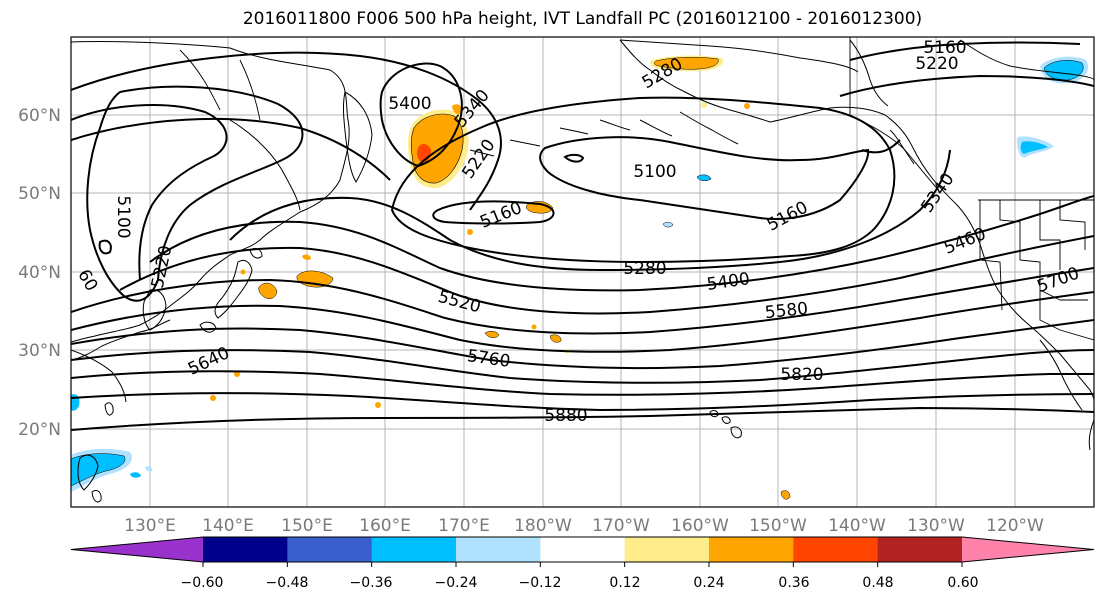 The image size is (1105, 601). What do you see at coordinates (786, 311) in the screenshot?
I see `contour-label: 5580` at bounding box center [786, 311].